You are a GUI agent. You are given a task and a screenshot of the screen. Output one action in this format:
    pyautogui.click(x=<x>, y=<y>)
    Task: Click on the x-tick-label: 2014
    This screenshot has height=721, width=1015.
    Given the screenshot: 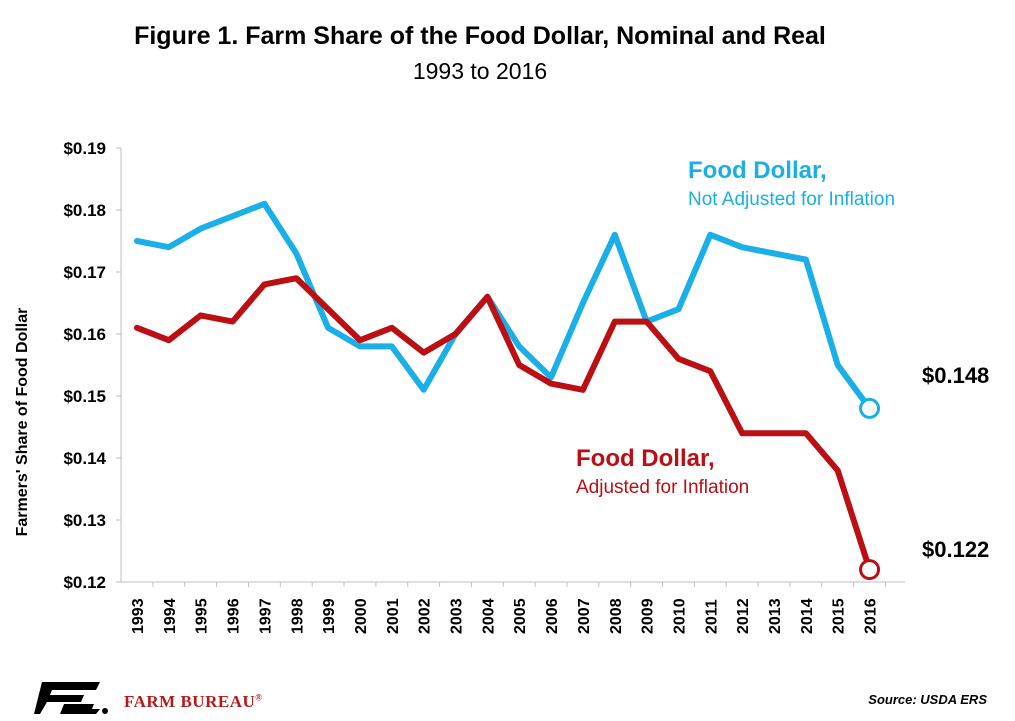 What is the action you would take?
    pyautogui.click(x=807, y=616)
    